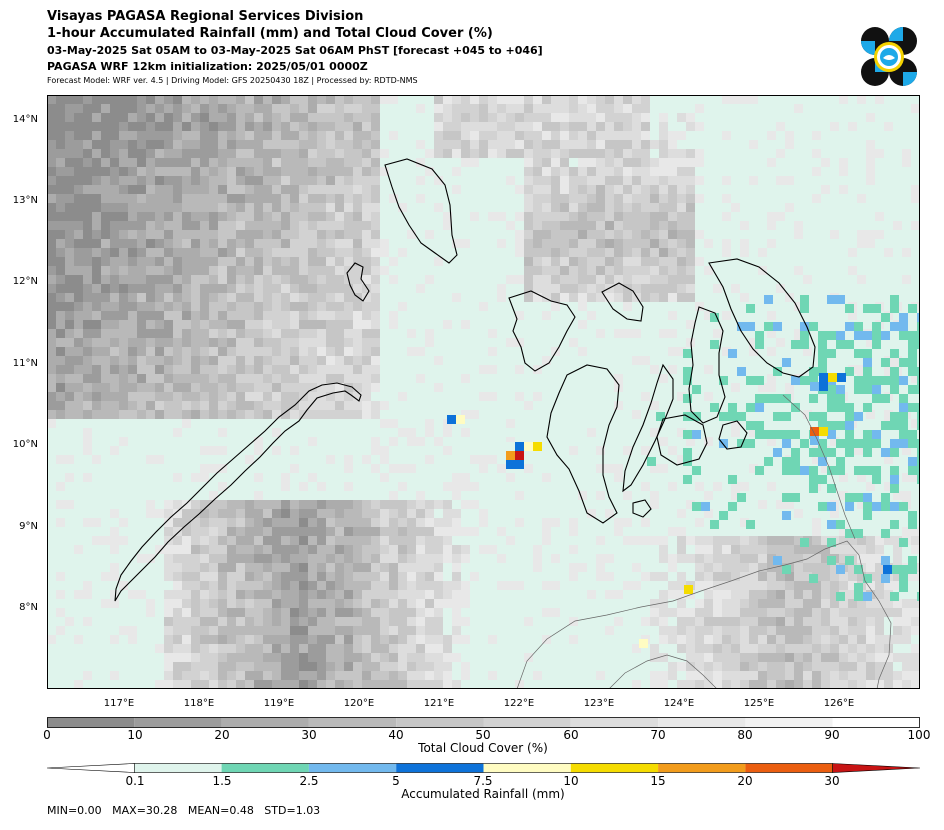  What do you see at coordinates (642, 508) in the screenshot?
I see `siquijor-coastline` at bounding box center [642, 508].